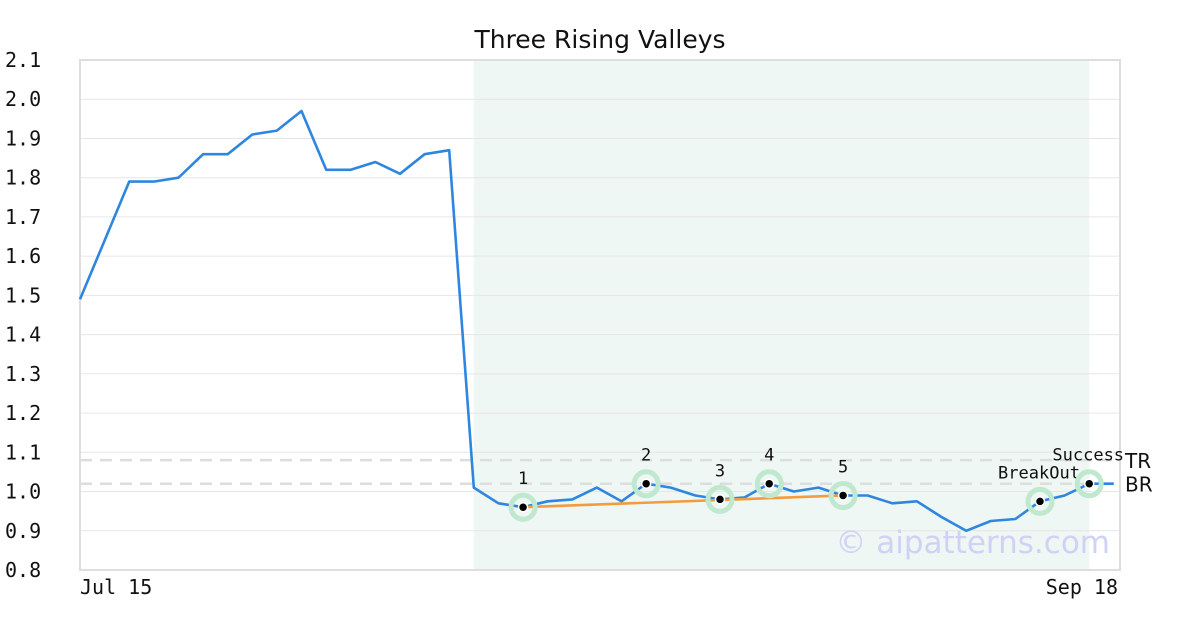 This screenshot has height=635, width=1200. I want to click on y-tick-label: 2.1, so click(23, 60).